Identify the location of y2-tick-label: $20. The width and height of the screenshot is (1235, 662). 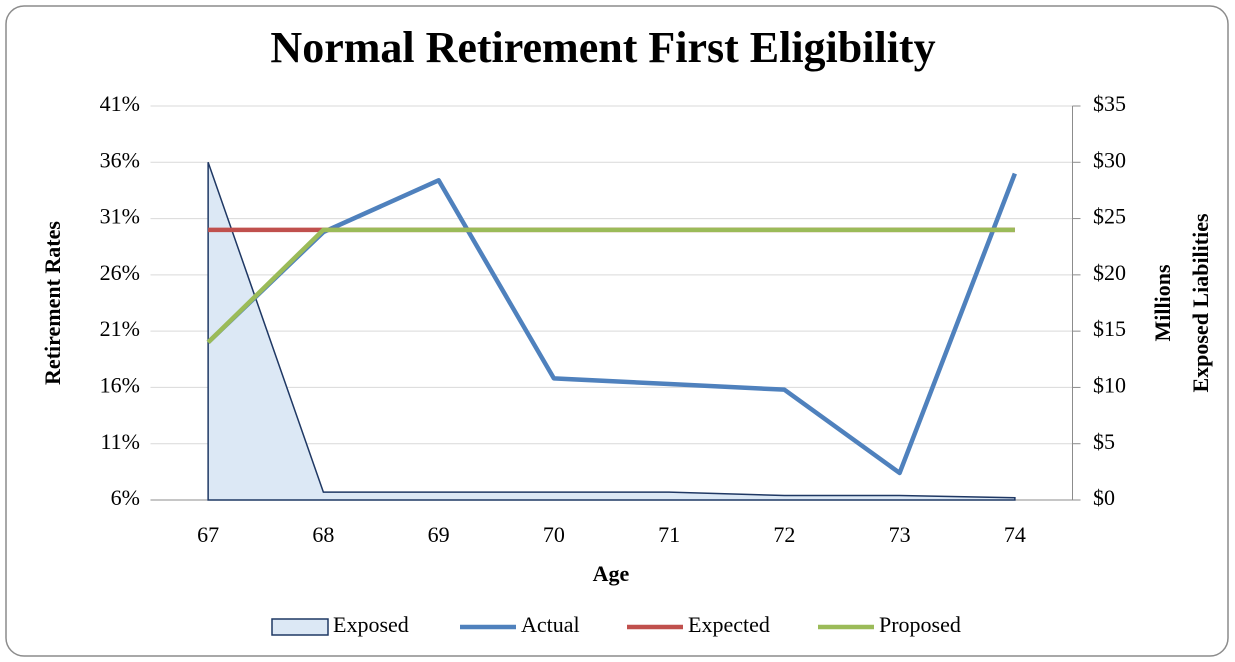
(1109, 272).